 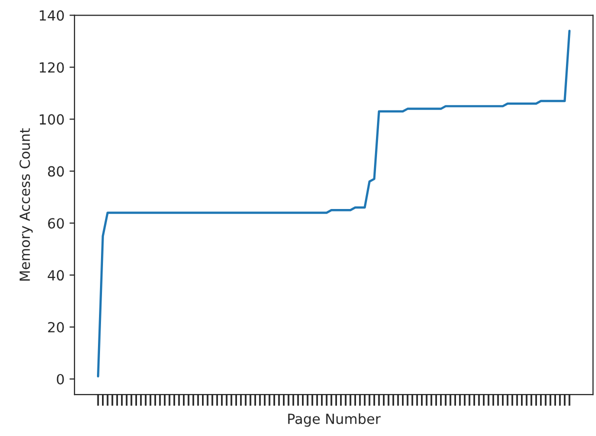 I want to click on y-tick-label: 0, so click(x=60, y=379).